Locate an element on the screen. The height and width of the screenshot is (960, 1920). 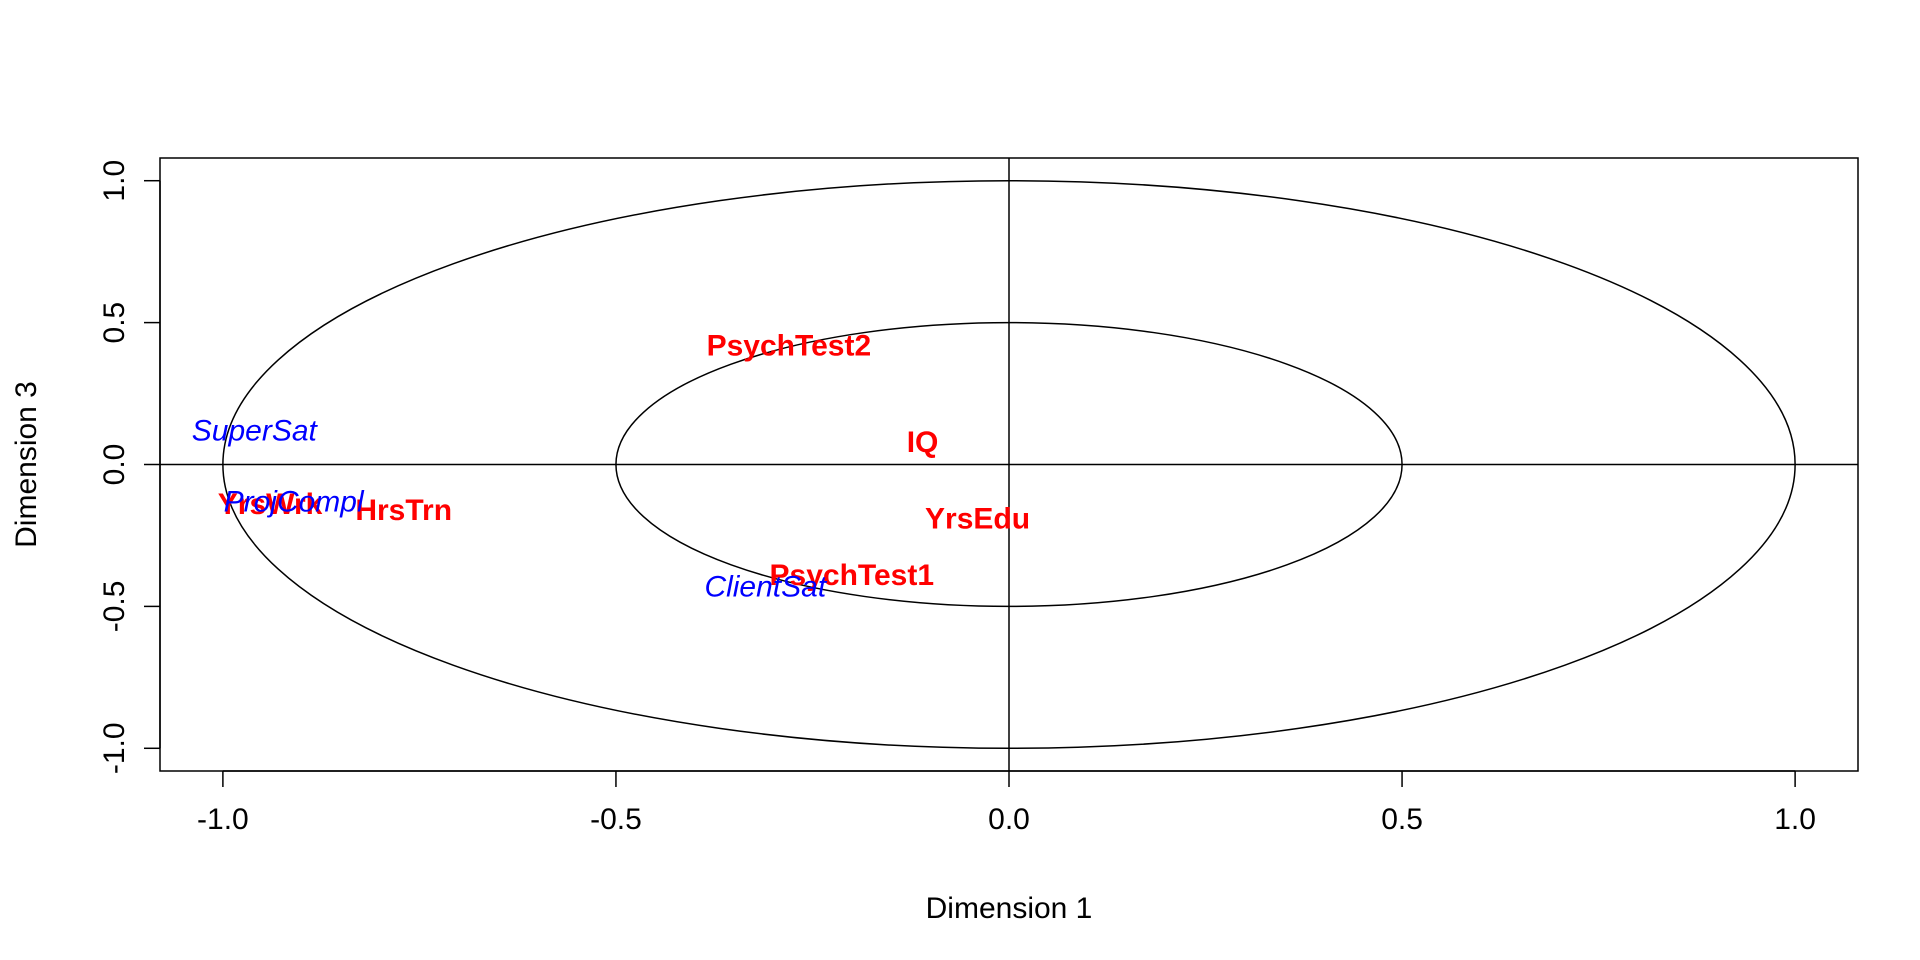
point-label-supersat: SuperSat is located at coordinates (255, 430).